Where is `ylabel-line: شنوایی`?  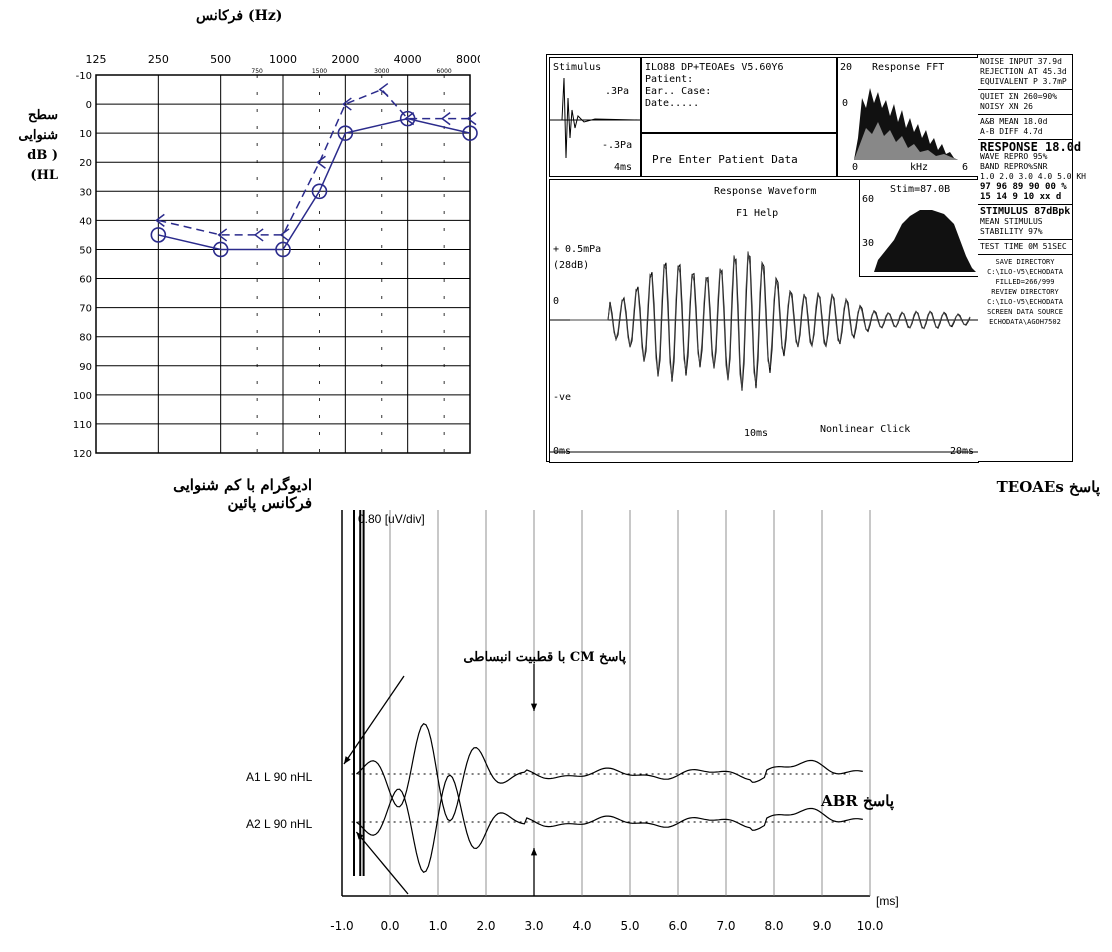 ylabel-line: شنوایی is located at coordinates (38, 135).